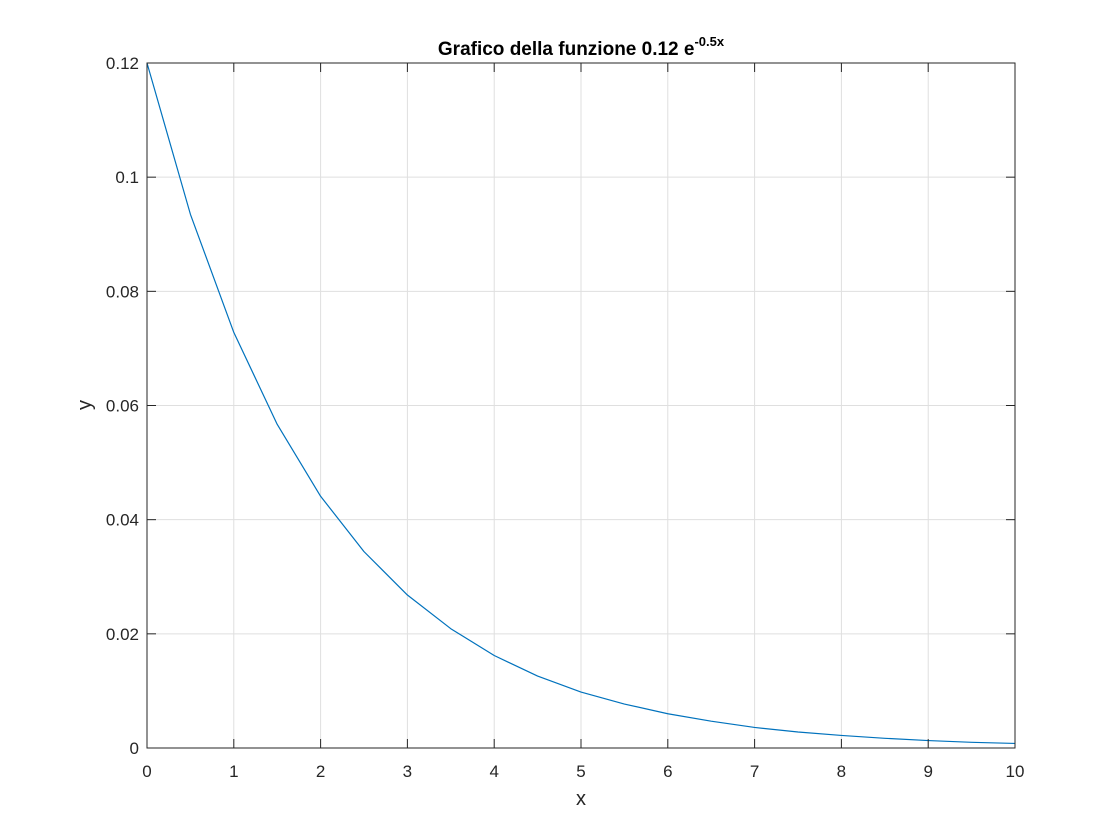 This screenshot has height=840, width=1120. What do you see at coordinates (754, 771) in the screenshot?
I see `x-tick-label: 7` at bounding box center [754, 771].